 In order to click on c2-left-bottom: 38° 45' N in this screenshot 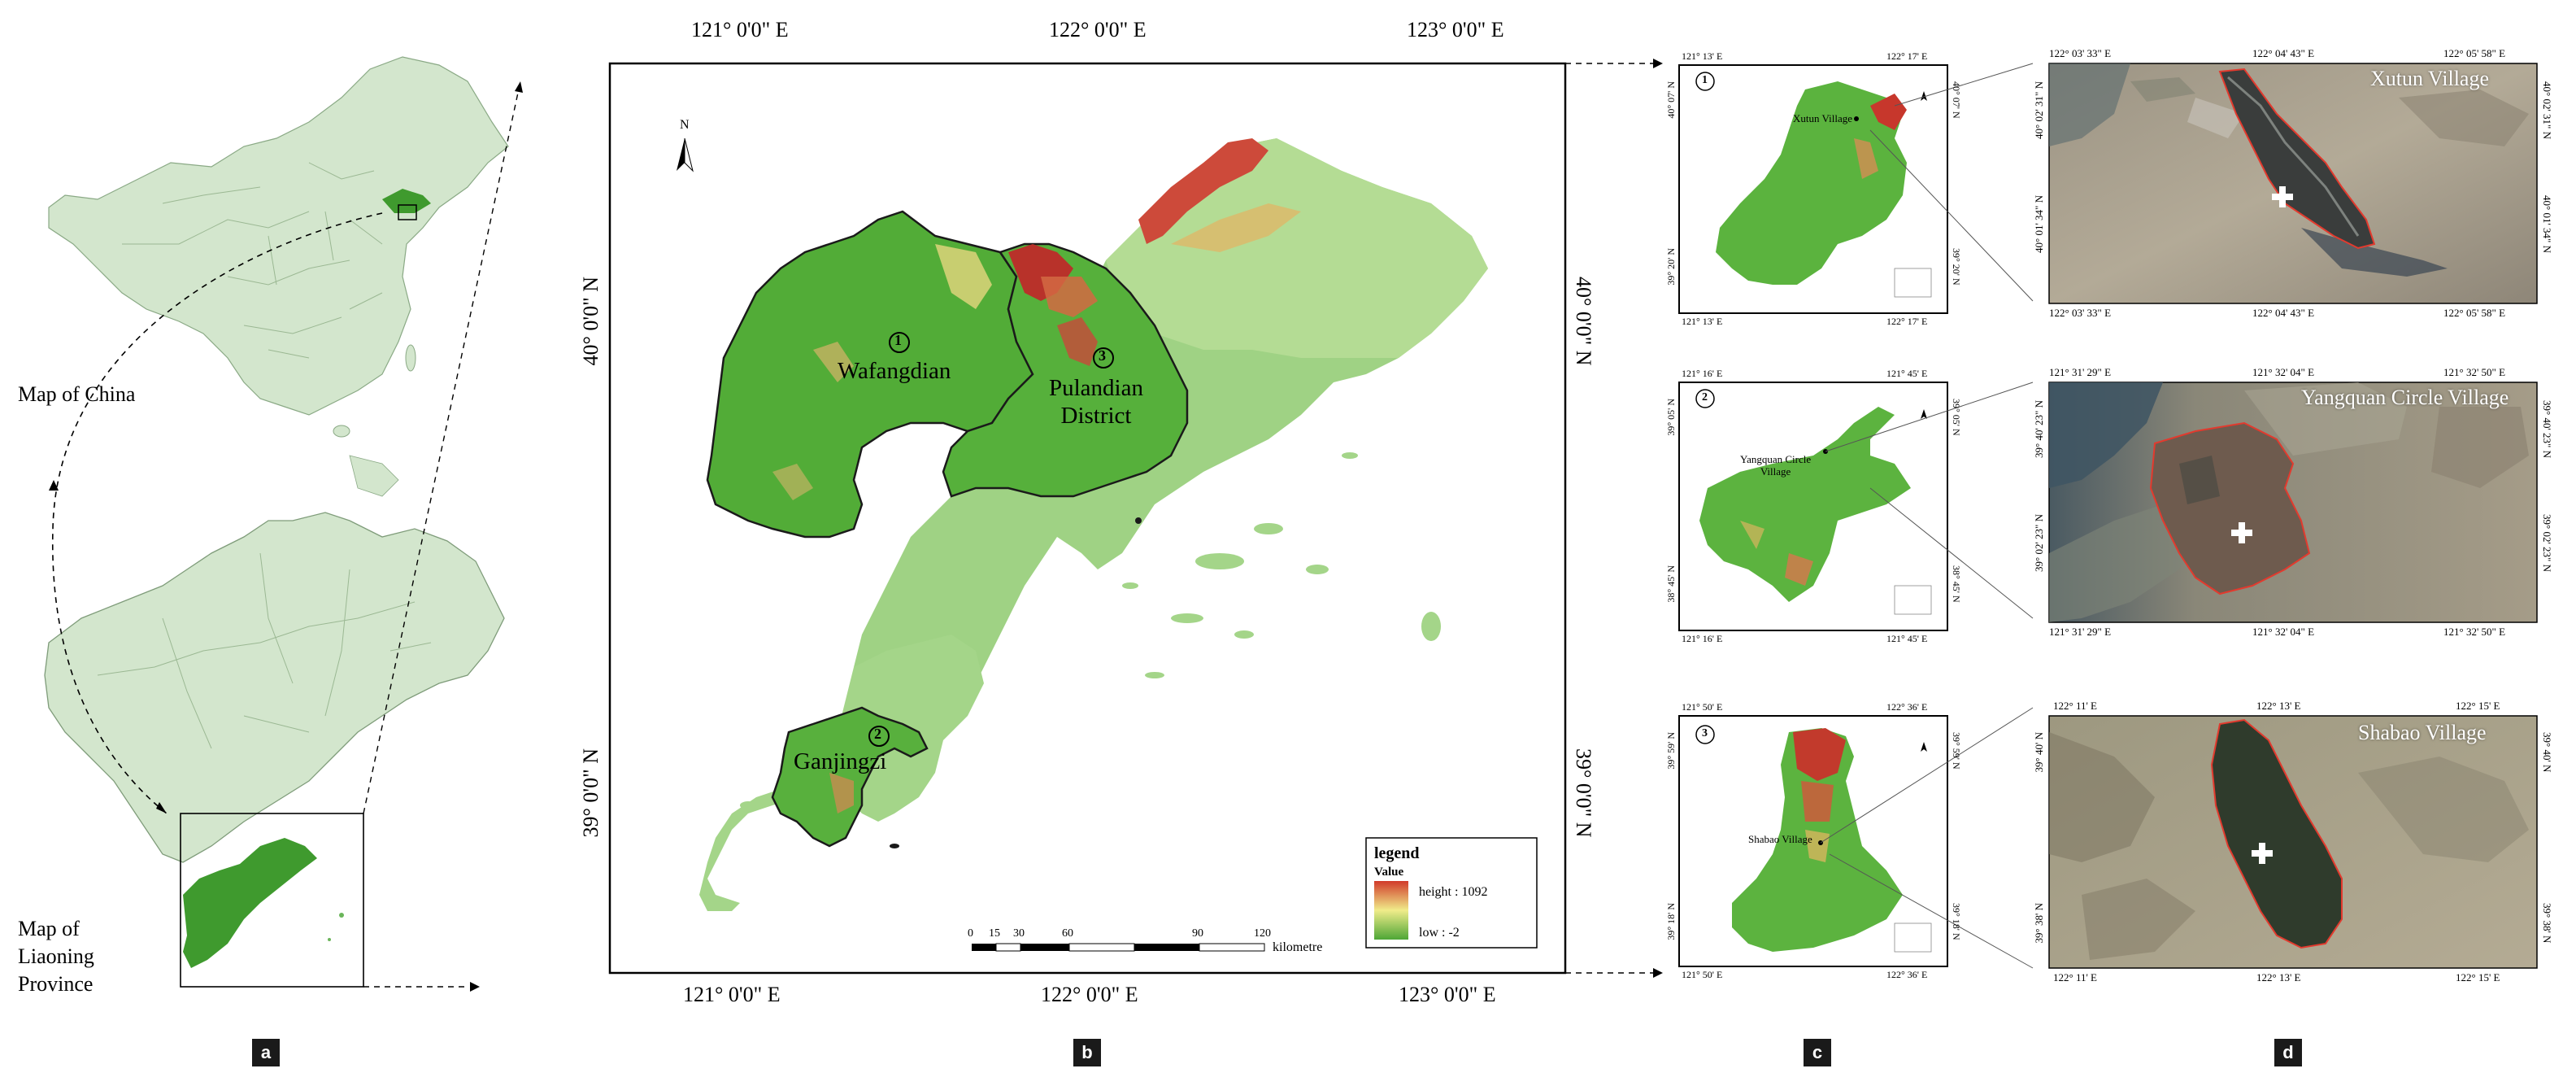, I will do `click(1671, 584)`.